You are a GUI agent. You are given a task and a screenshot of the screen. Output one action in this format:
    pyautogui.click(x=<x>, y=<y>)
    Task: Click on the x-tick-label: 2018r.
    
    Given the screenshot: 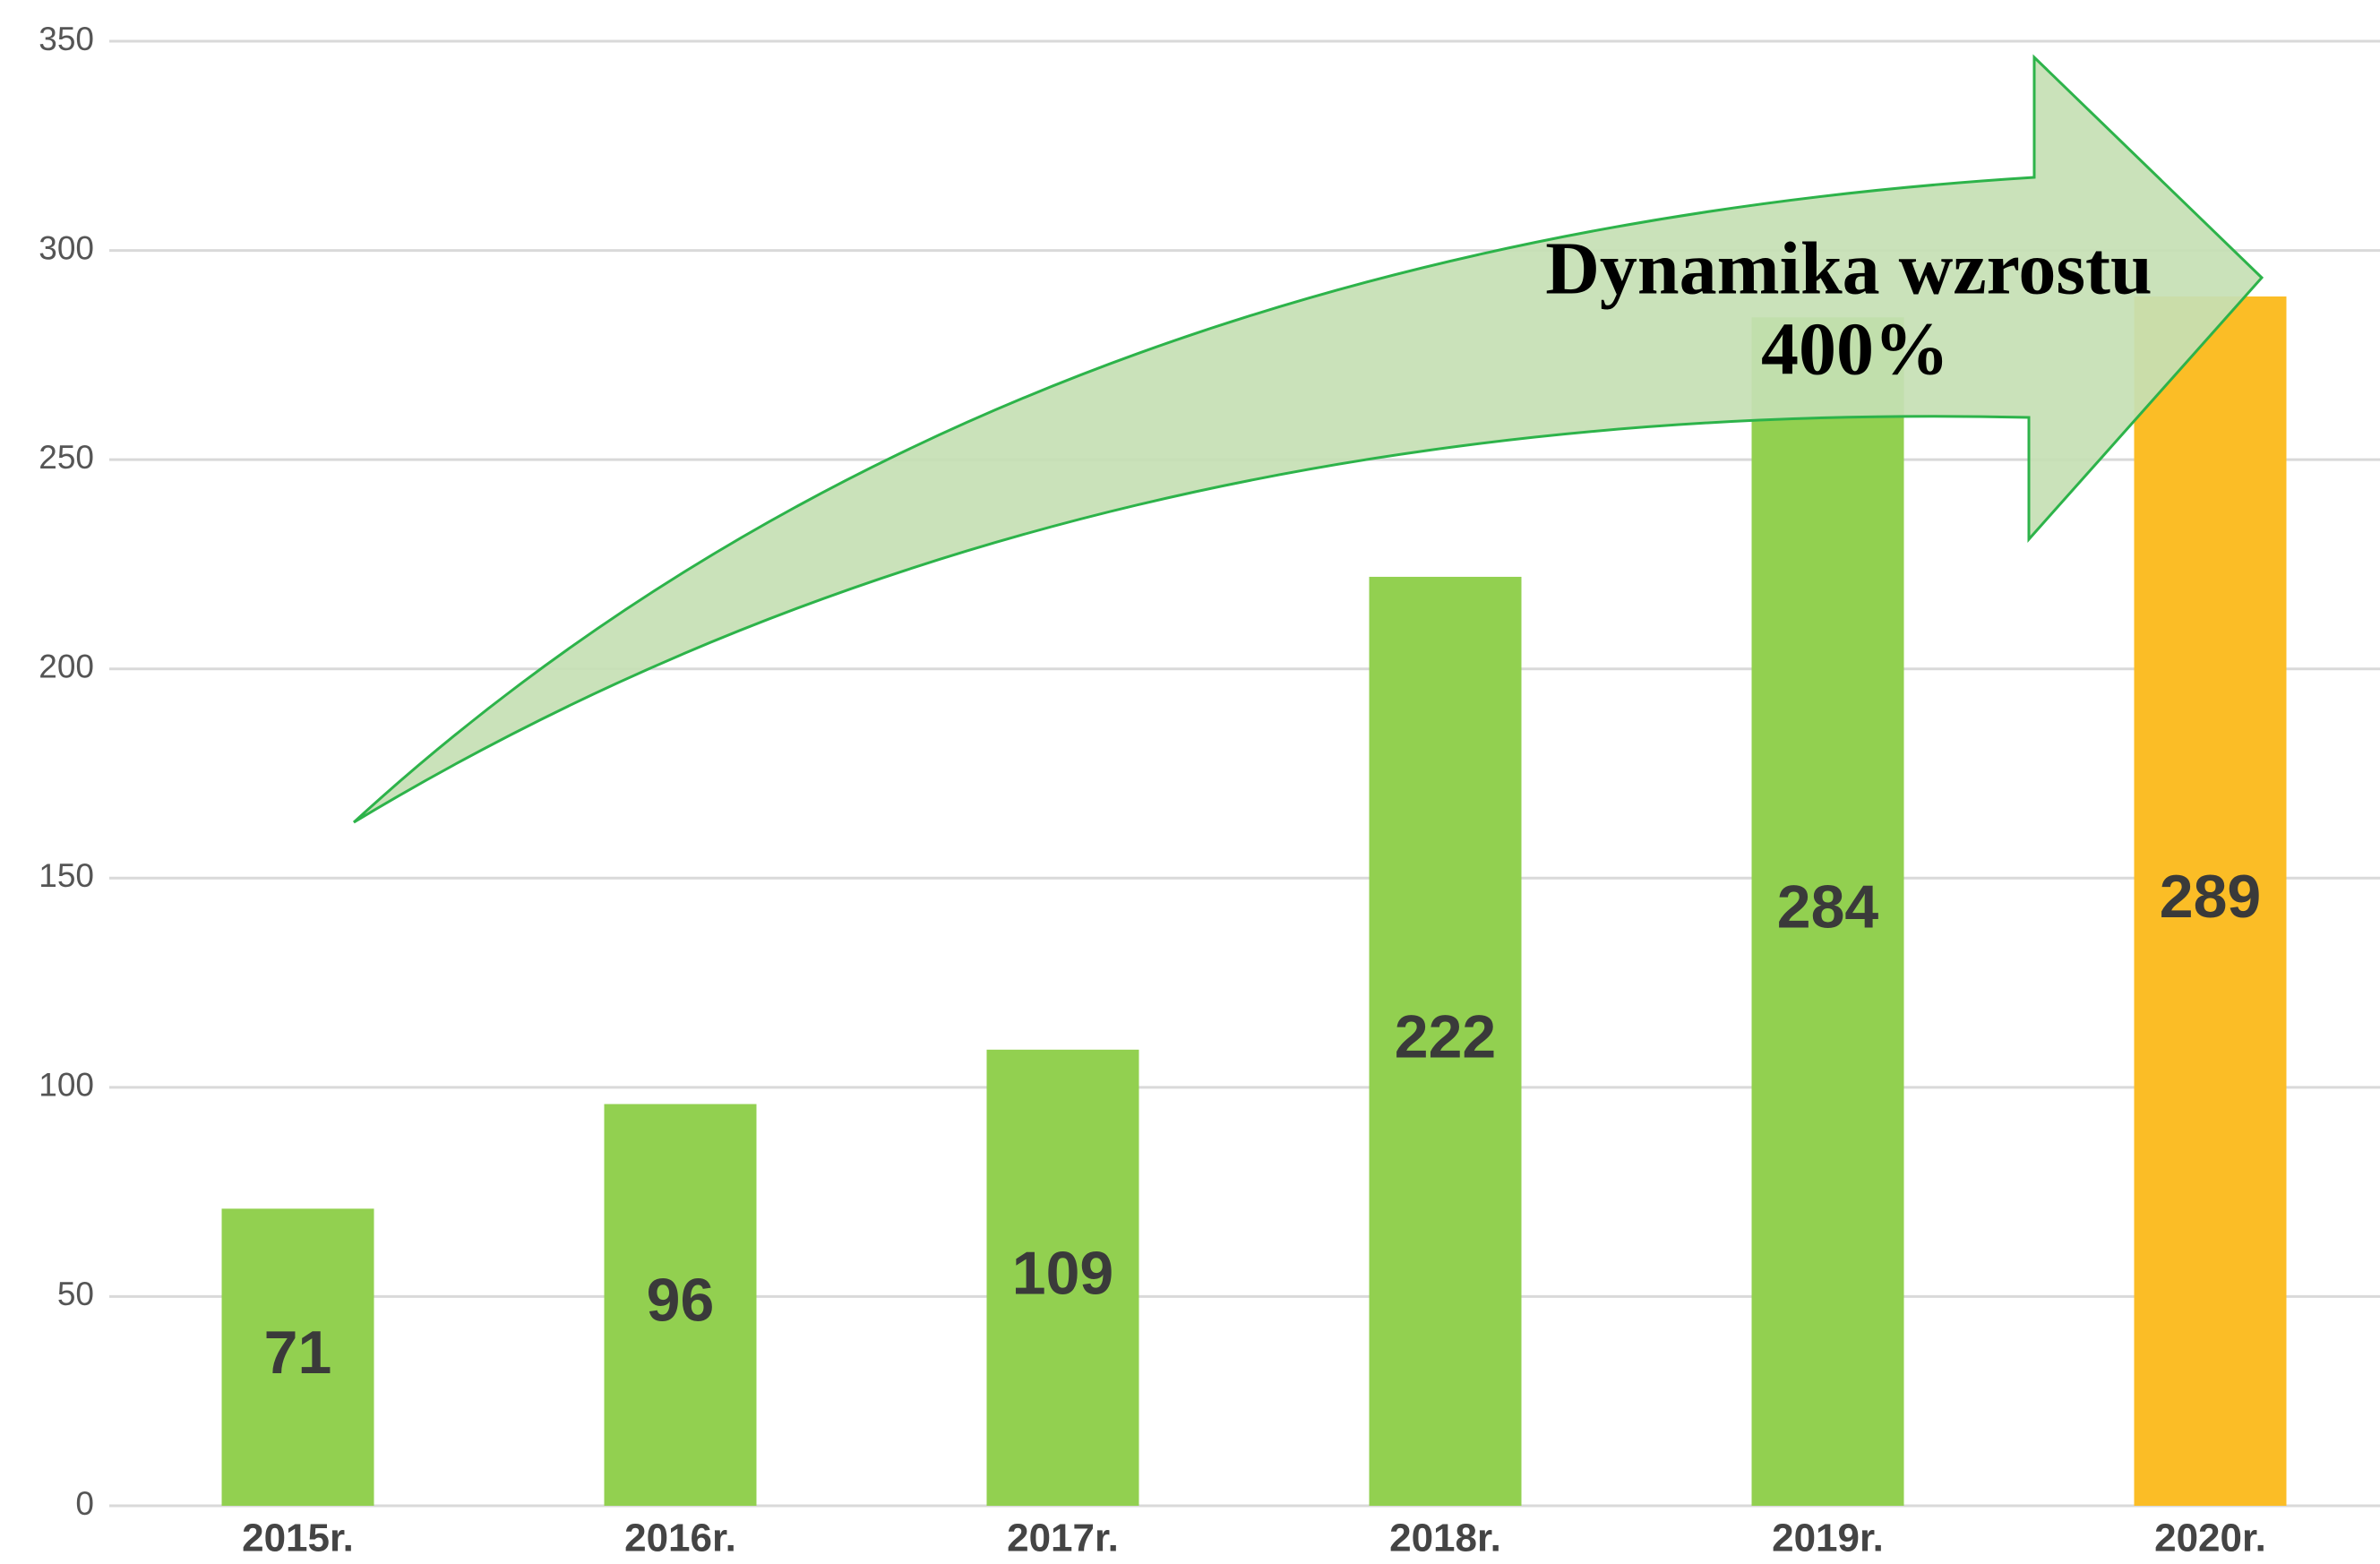 What is the action you would take?
    pyautogui.click(x=1445, y=1539)
    